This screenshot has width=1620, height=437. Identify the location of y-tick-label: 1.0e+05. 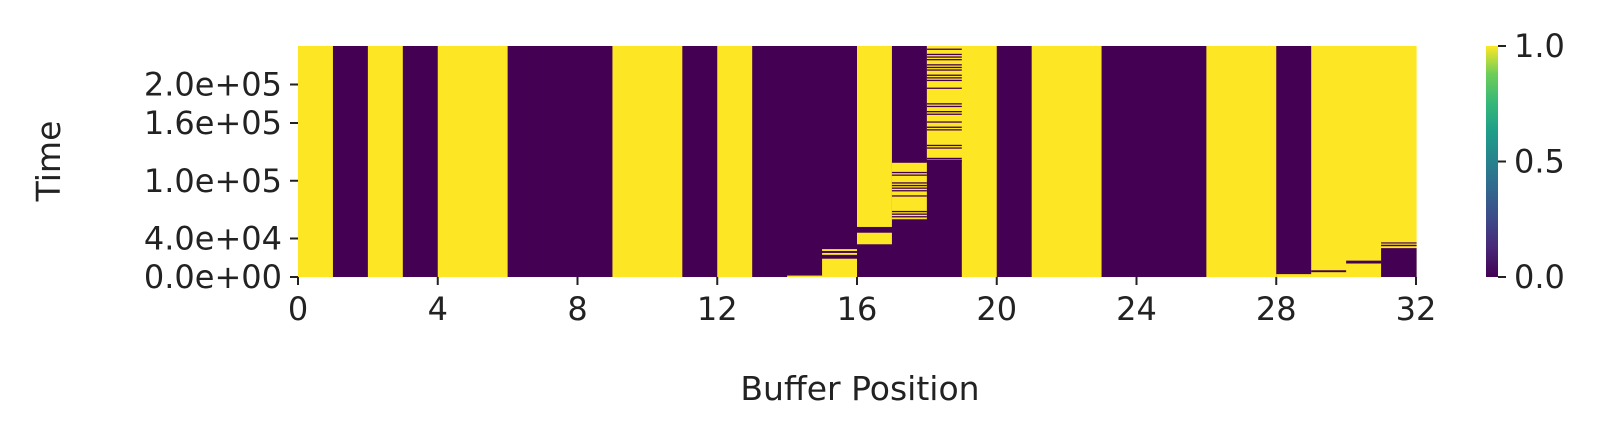
(213, 181).